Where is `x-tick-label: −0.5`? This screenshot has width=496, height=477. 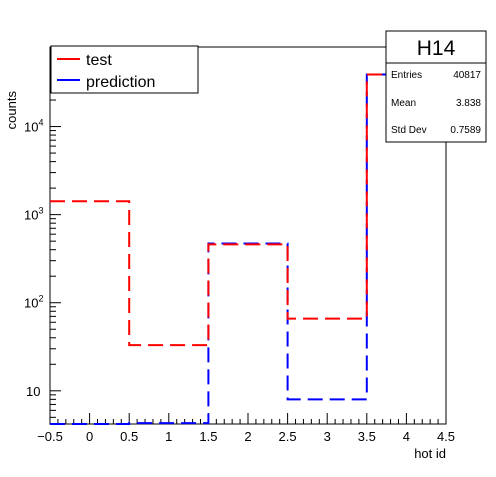
x-tick-label: −0.5 is located at coordinates (50, 436).